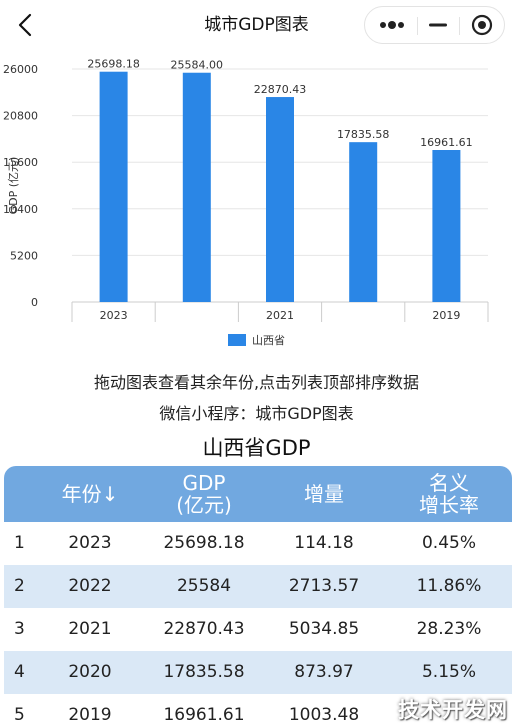 This screenshot has height=728, width=513. Describe the element at coordinates (34, 302) in the screenshot. I see `y-tick-label: 0` at that location.